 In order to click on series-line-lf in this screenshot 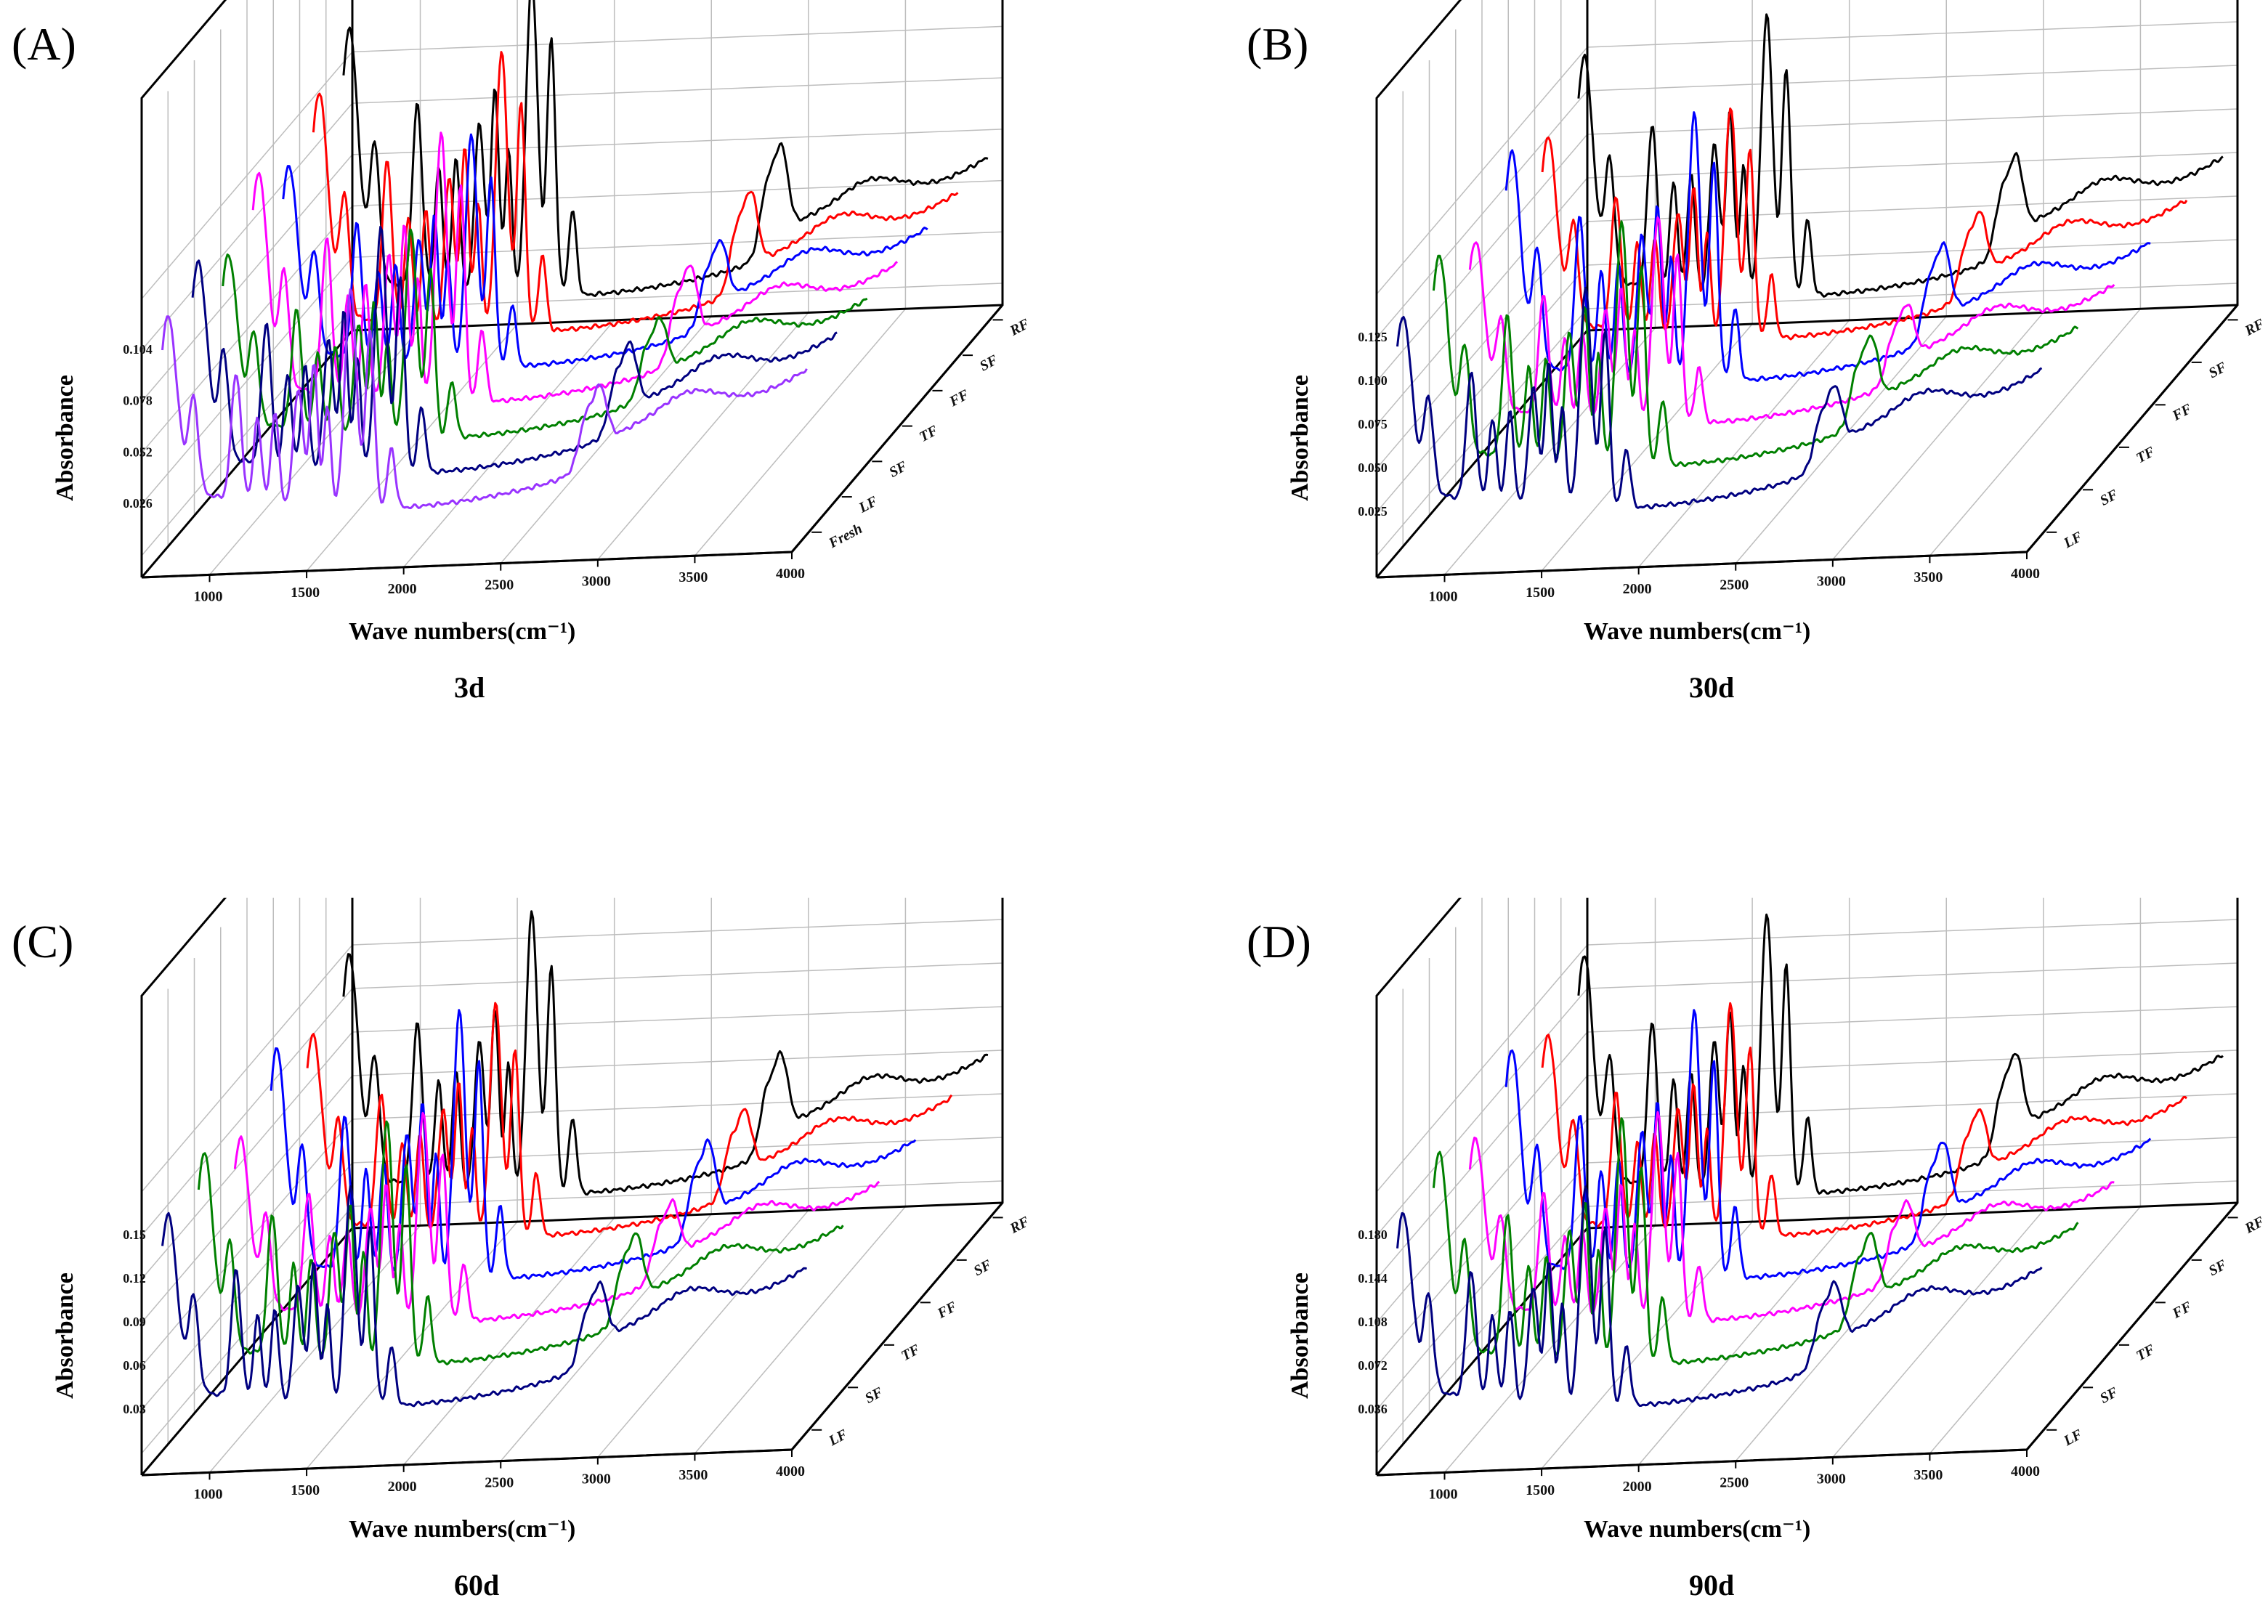, I will do `click(1719, 398)`.